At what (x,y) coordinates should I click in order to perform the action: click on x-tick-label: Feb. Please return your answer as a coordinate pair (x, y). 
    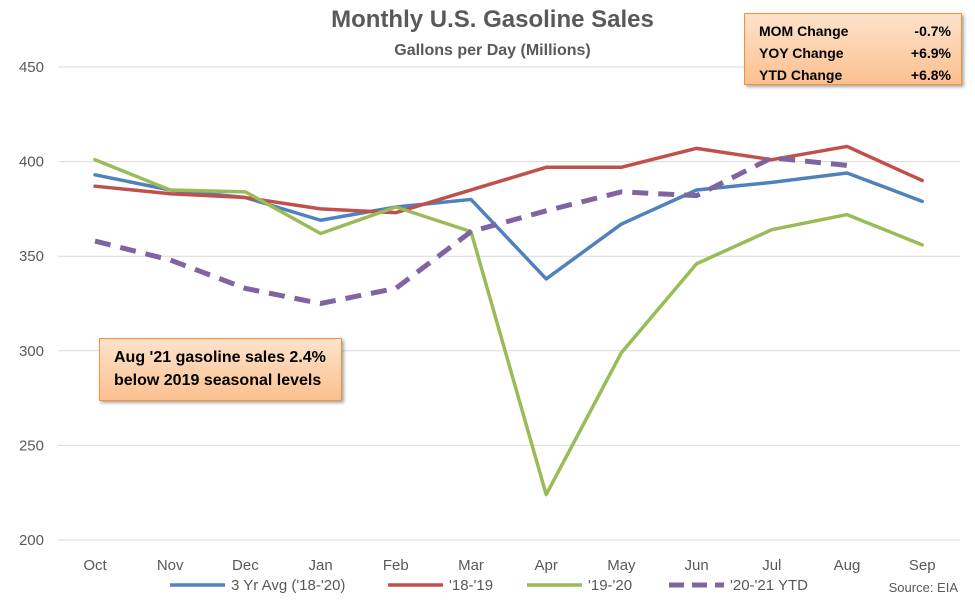
    Looking at the image, I should click on (396, 565).